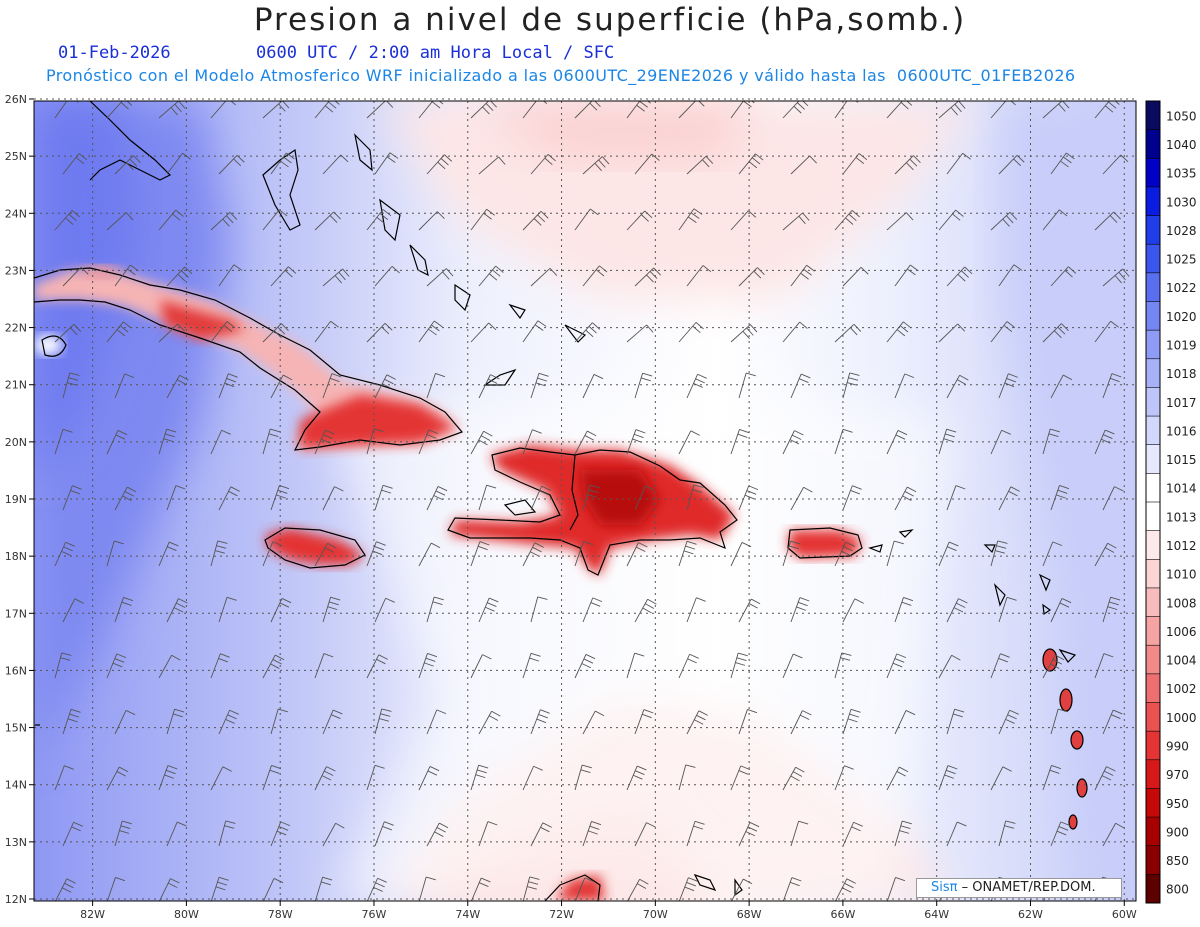 The image size is (1200, 927). I want to click on lon-label: 60W, so click(1124, 914).